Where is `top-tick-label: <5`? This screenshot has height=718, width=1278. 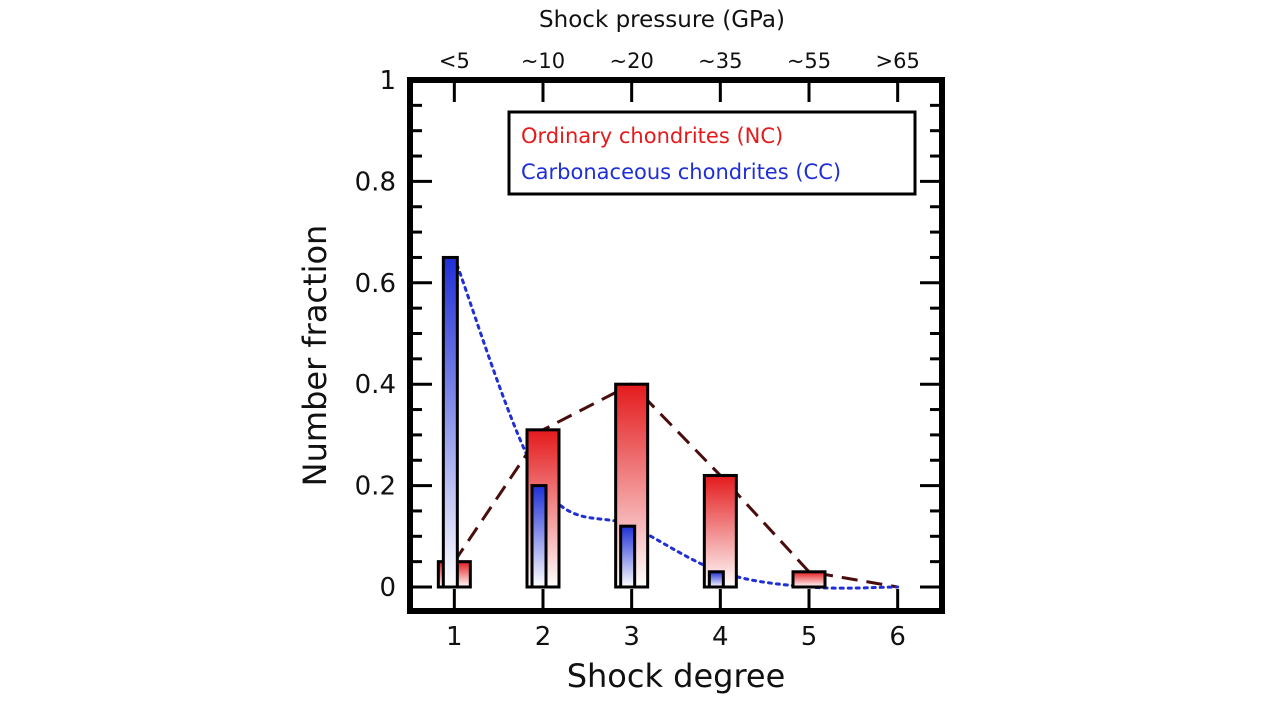 top-tick-label: <5 is located at coordinates (454, 61).